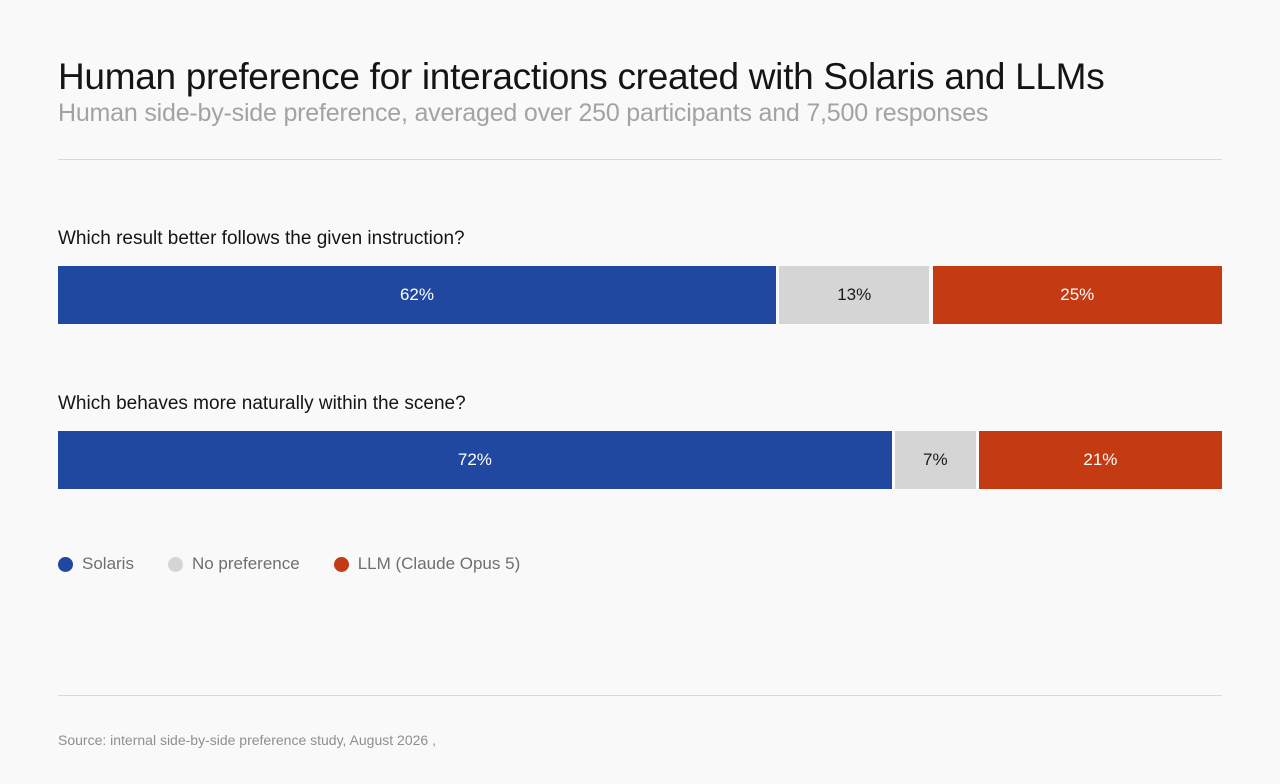 The image size is (1280, 784). I want to click on bar-row-1: 62% 13% 25%, so click(640, 295).